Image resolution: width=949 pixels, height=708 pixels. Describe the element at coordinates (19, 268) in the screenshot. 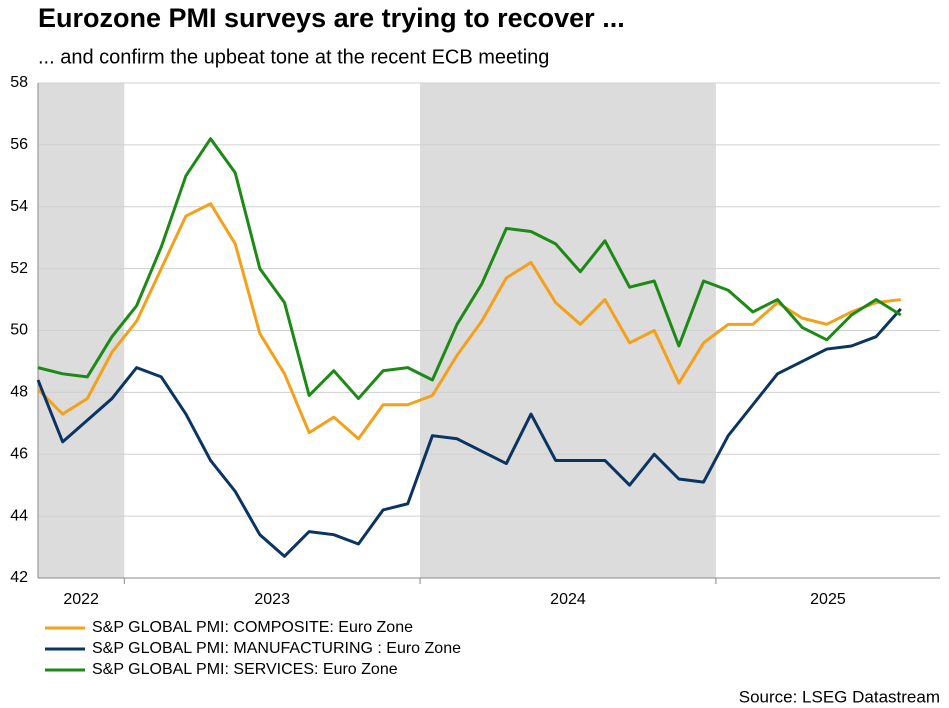

I see `y-tick-label: 52` at that location.